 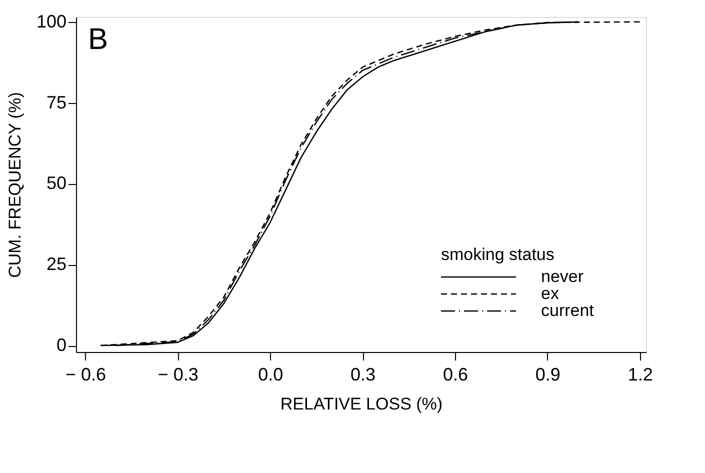 What do you see at coordinates (361, 404) in the screenshot?
I see `x-axis-title: RELATIVE LOSS (%)` at bounding box center [361, 404].